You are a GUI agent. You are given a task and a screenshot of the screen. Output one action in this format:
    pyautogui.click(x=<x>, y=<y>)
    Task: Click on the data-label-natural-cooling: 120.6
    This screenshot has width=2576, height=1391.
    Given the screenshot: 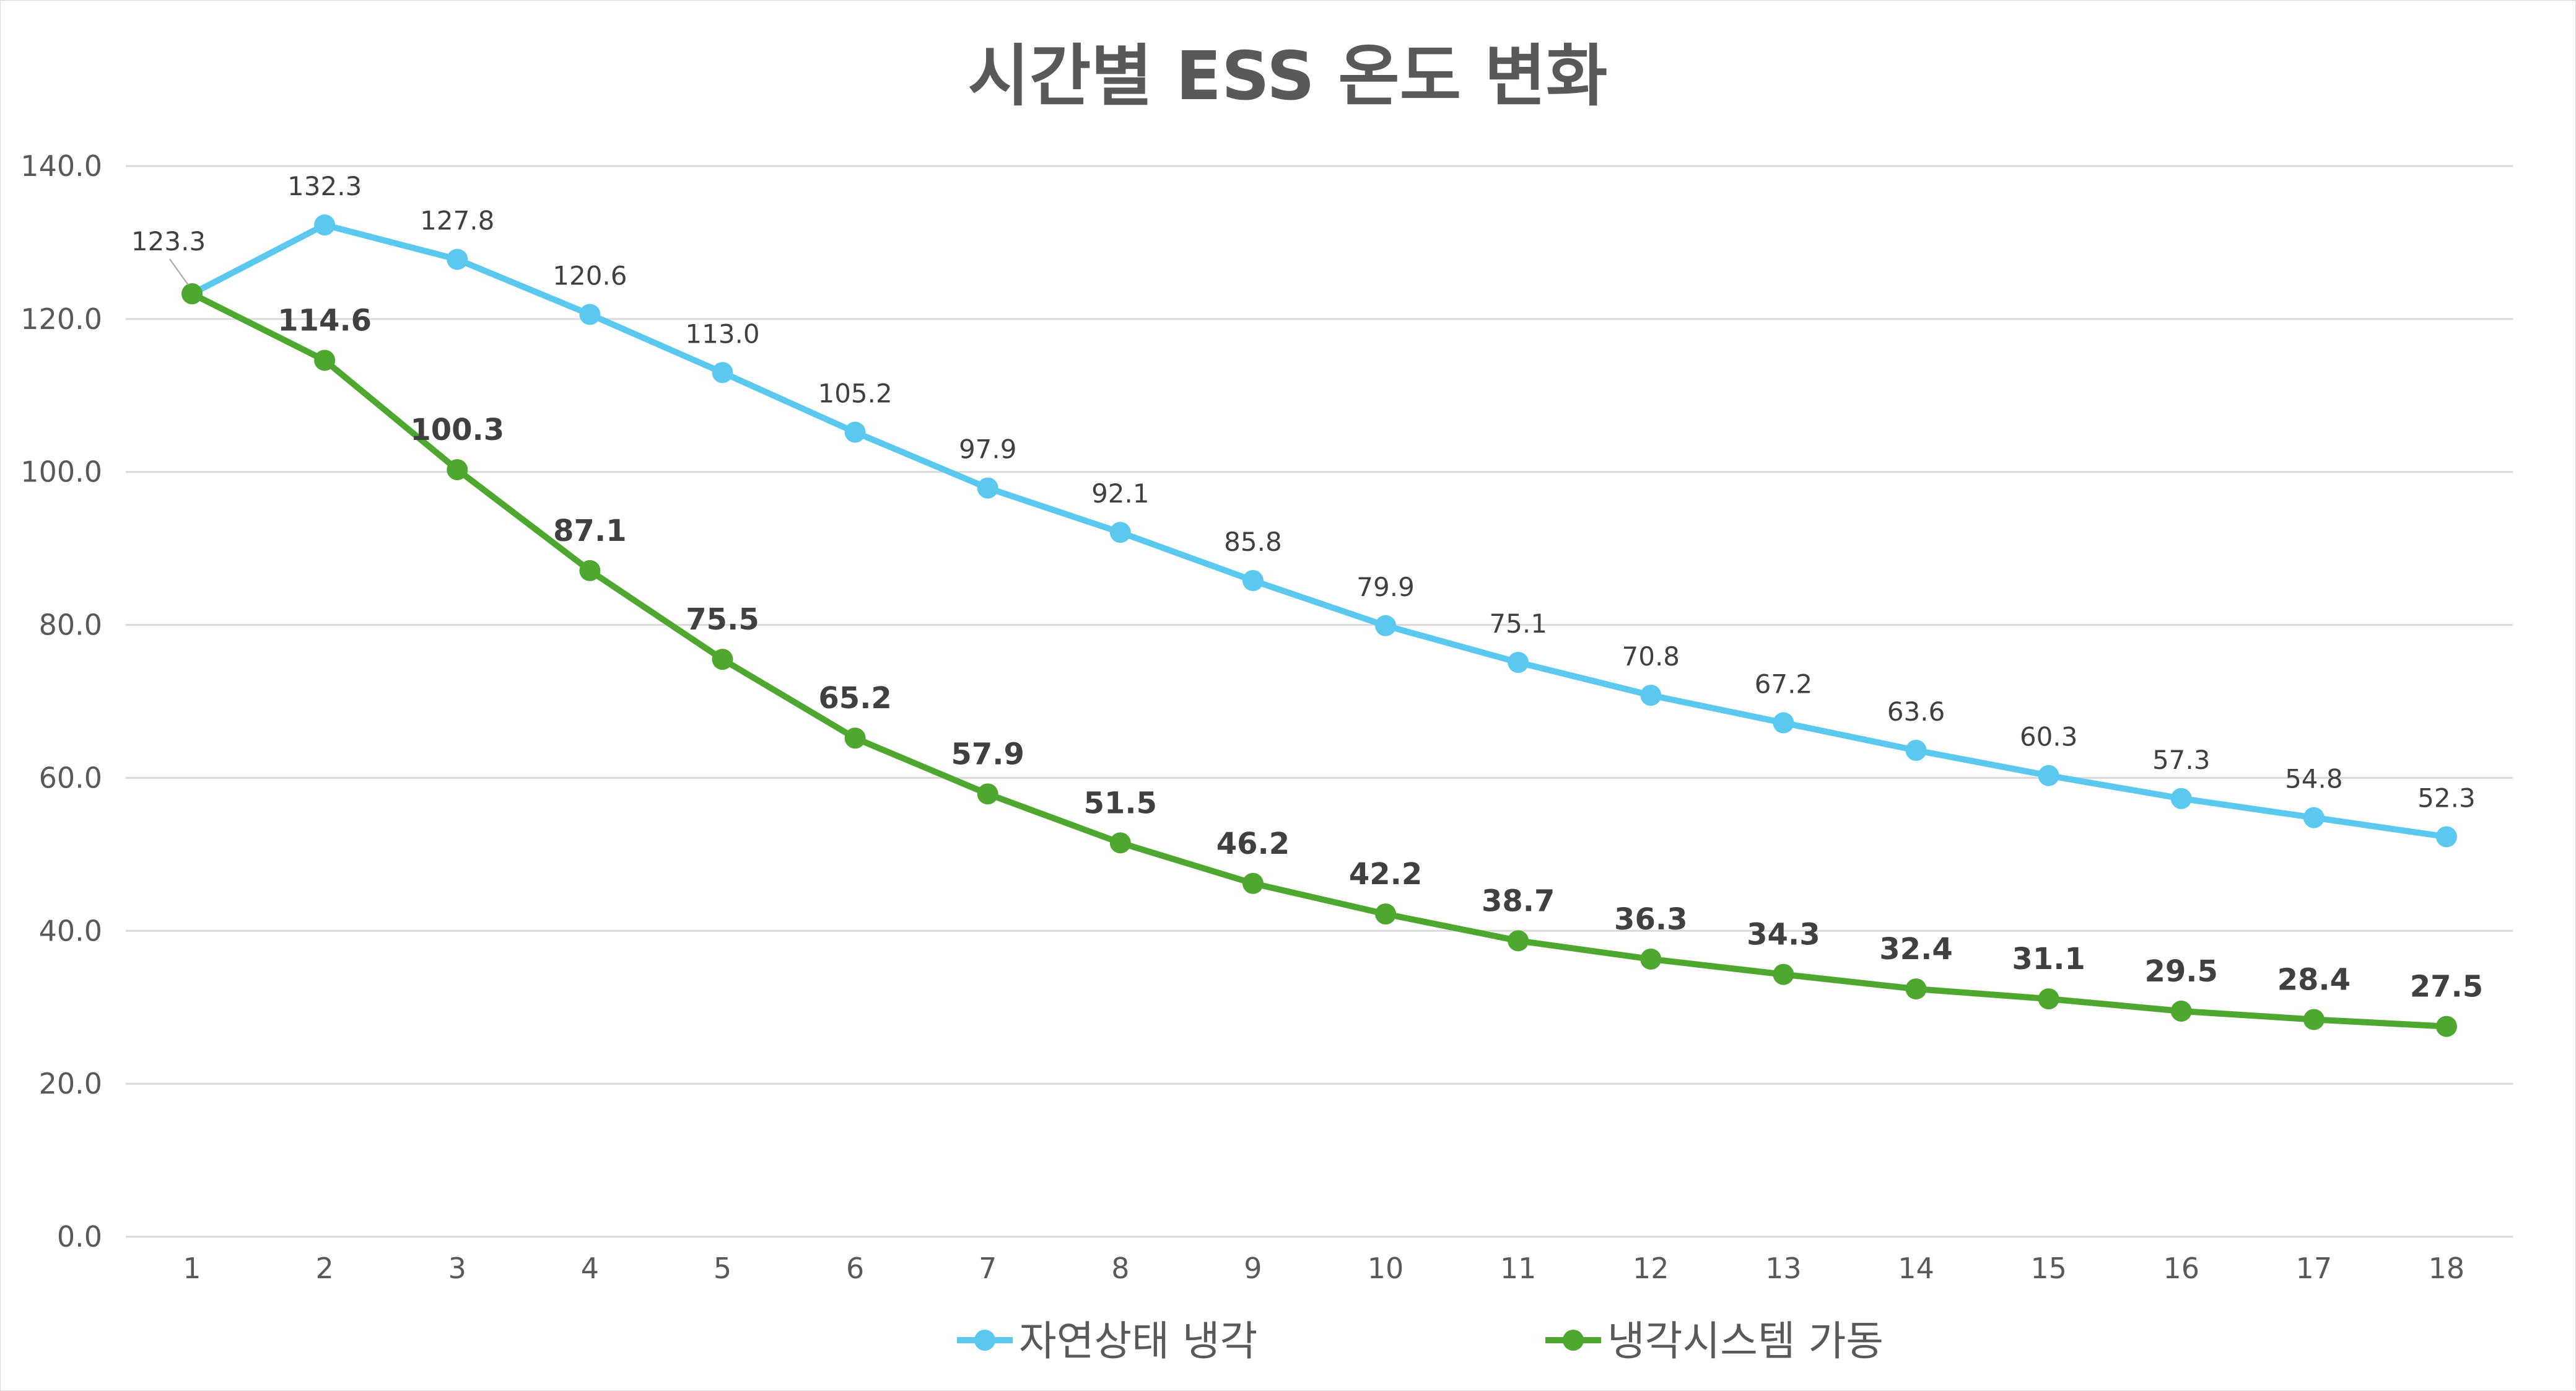 What is the action you would take?
    pyautogui.click(x=589, y=275)
    